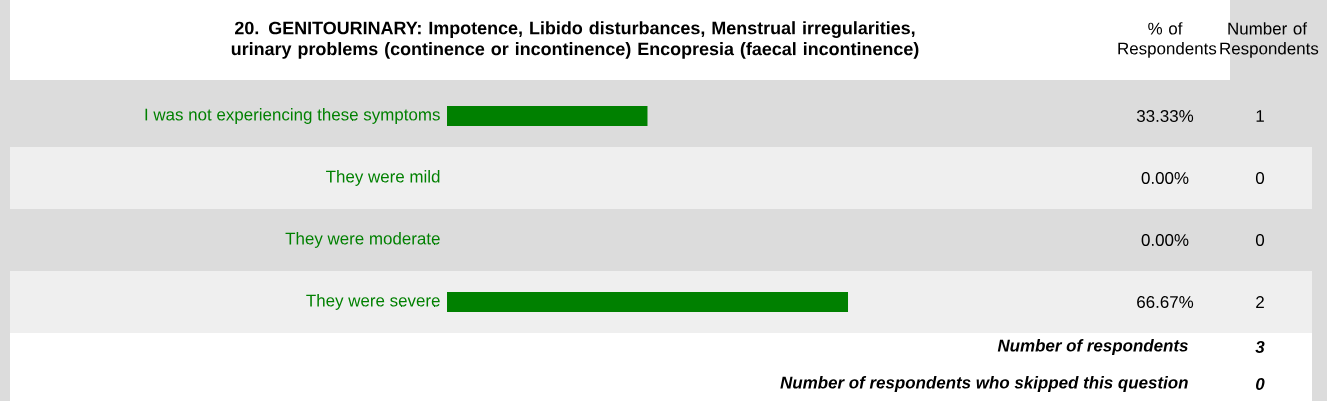 This screenshot has width=1327, height=401. Describe the element at coordinates (1260, 116) in the screenshot. I see `text: 1` at that location.